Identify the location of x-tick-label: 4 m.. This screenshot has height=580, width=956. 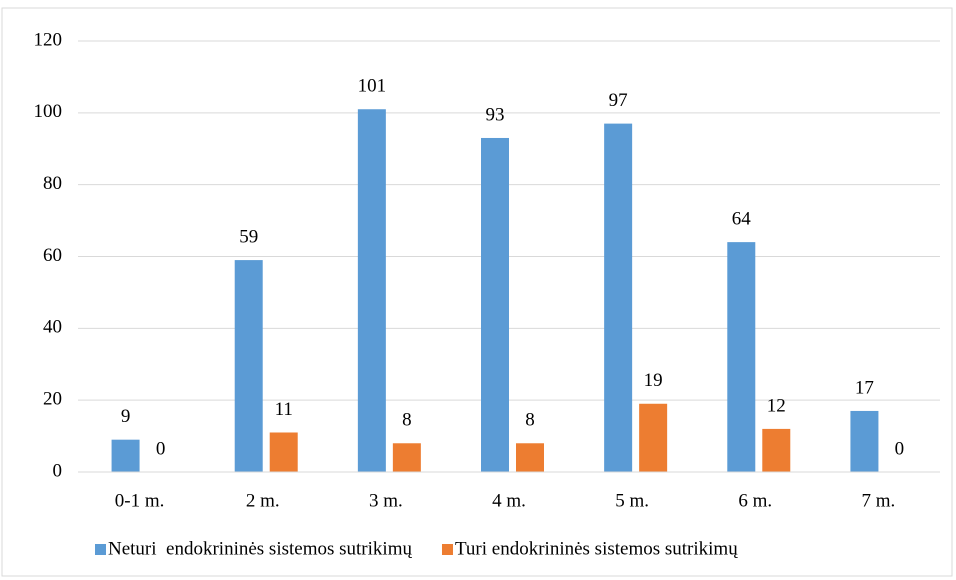
(509, 500).